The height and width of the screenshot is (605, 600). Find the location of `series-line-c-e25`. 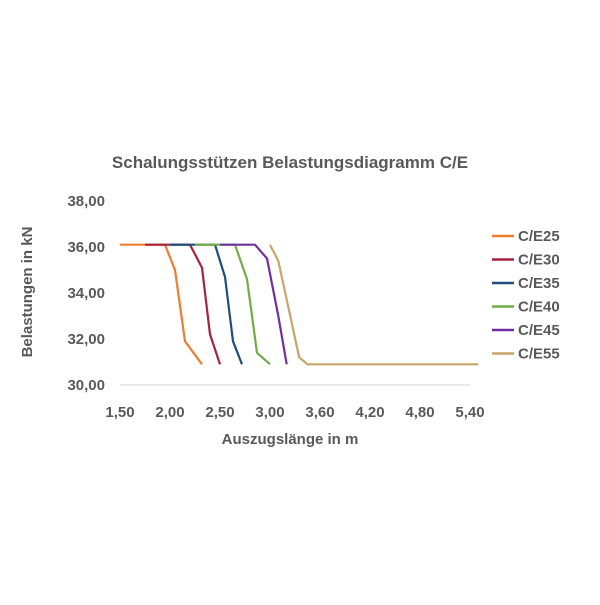

series-line-c-e25 is located at coordinates (161, 304).